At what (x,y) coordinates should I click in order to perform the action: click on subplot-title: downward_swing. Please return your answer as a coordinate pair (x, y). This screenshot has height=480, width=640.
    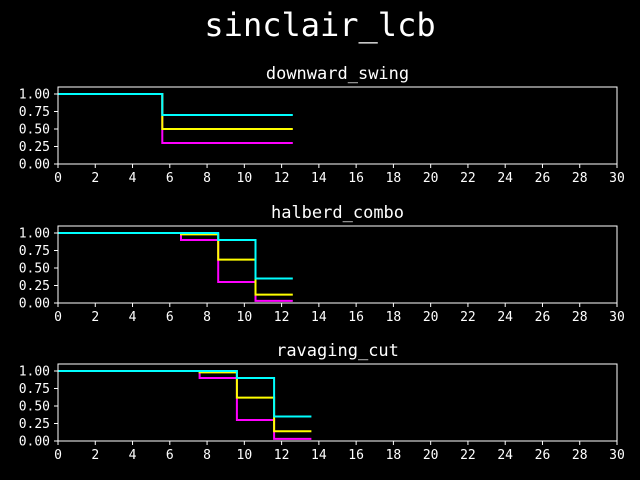
    Looking at the image, I should click on (337, 74).